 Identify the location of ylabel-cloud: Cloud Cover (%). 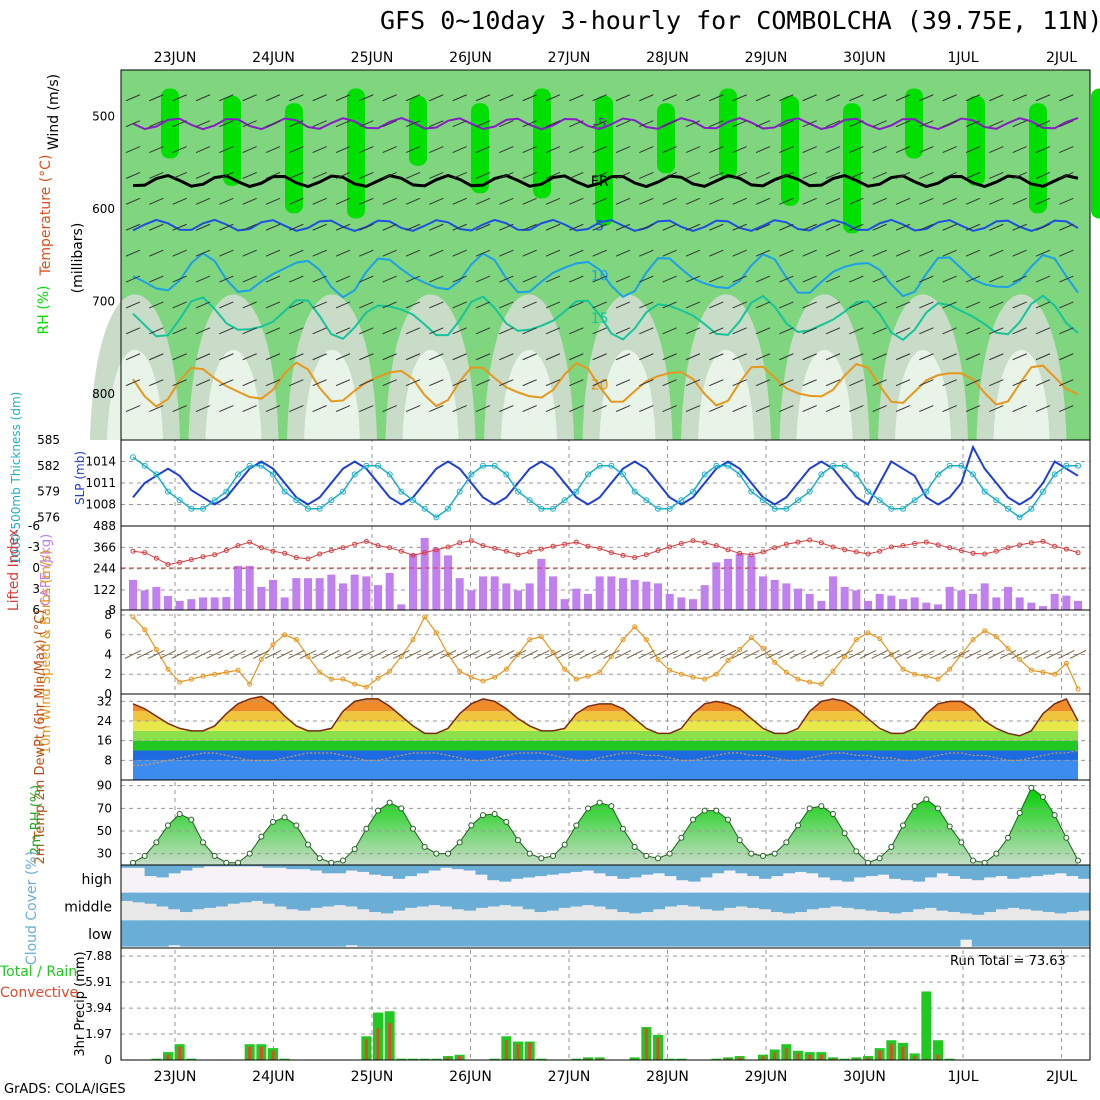
(32, 908).